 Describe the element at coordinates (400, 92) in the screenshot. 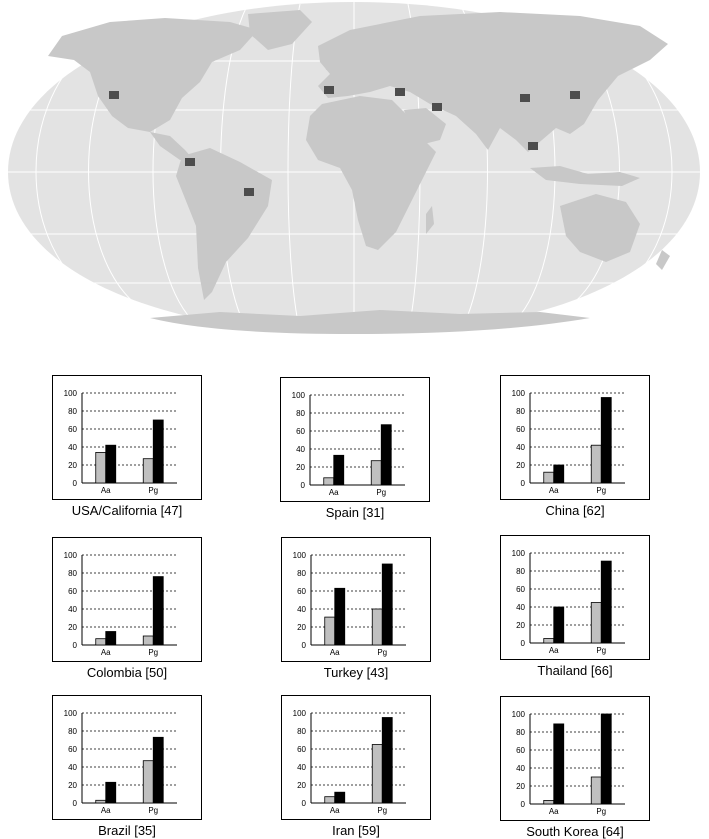

I see `marker-turkey` at that location.